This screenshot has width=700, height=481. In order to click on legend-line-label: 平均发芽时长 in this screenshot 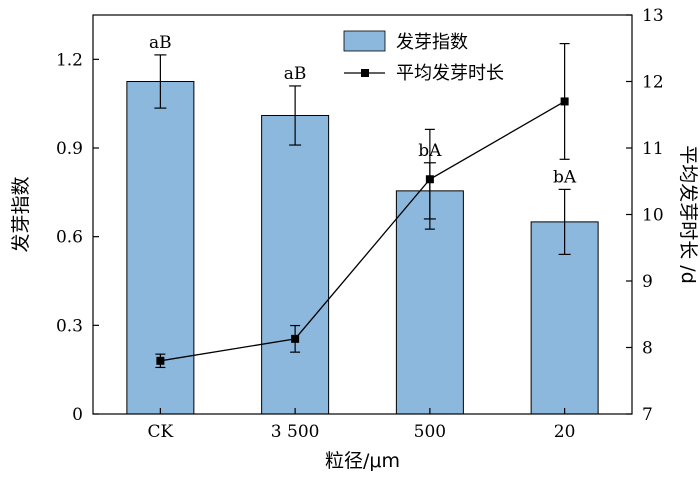, I will do `click(450, 73)`.